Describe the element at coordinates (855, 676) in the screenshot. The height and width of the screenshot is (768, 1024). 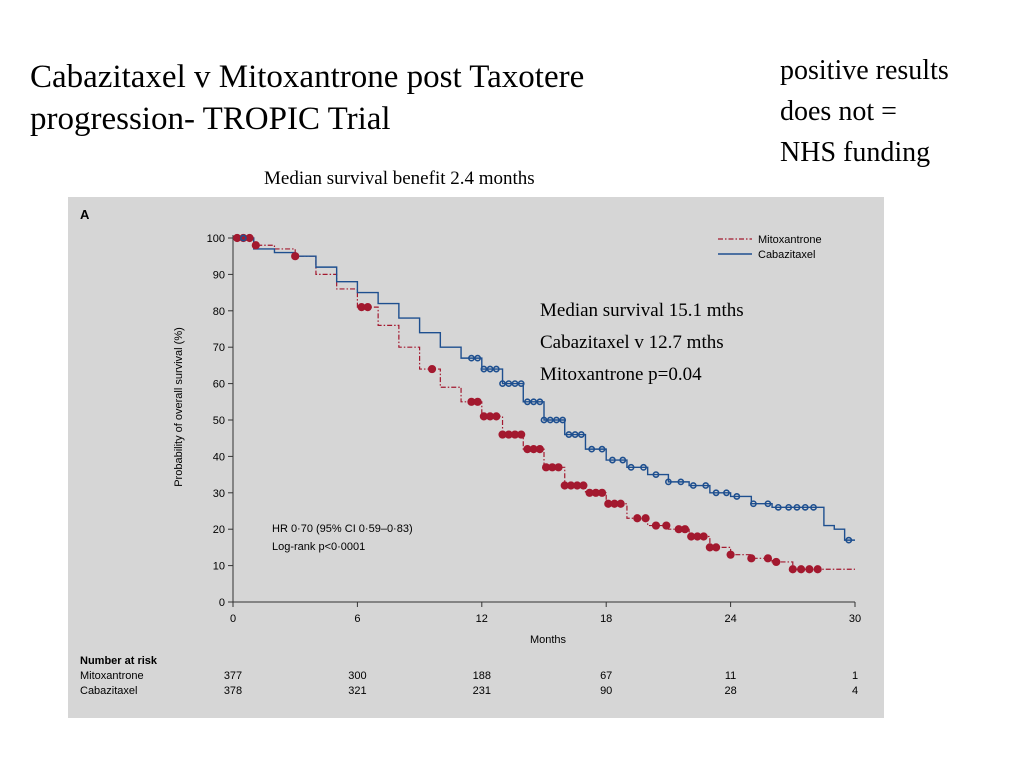
I see `risk-value-mitoxantrone: 1` at that location.